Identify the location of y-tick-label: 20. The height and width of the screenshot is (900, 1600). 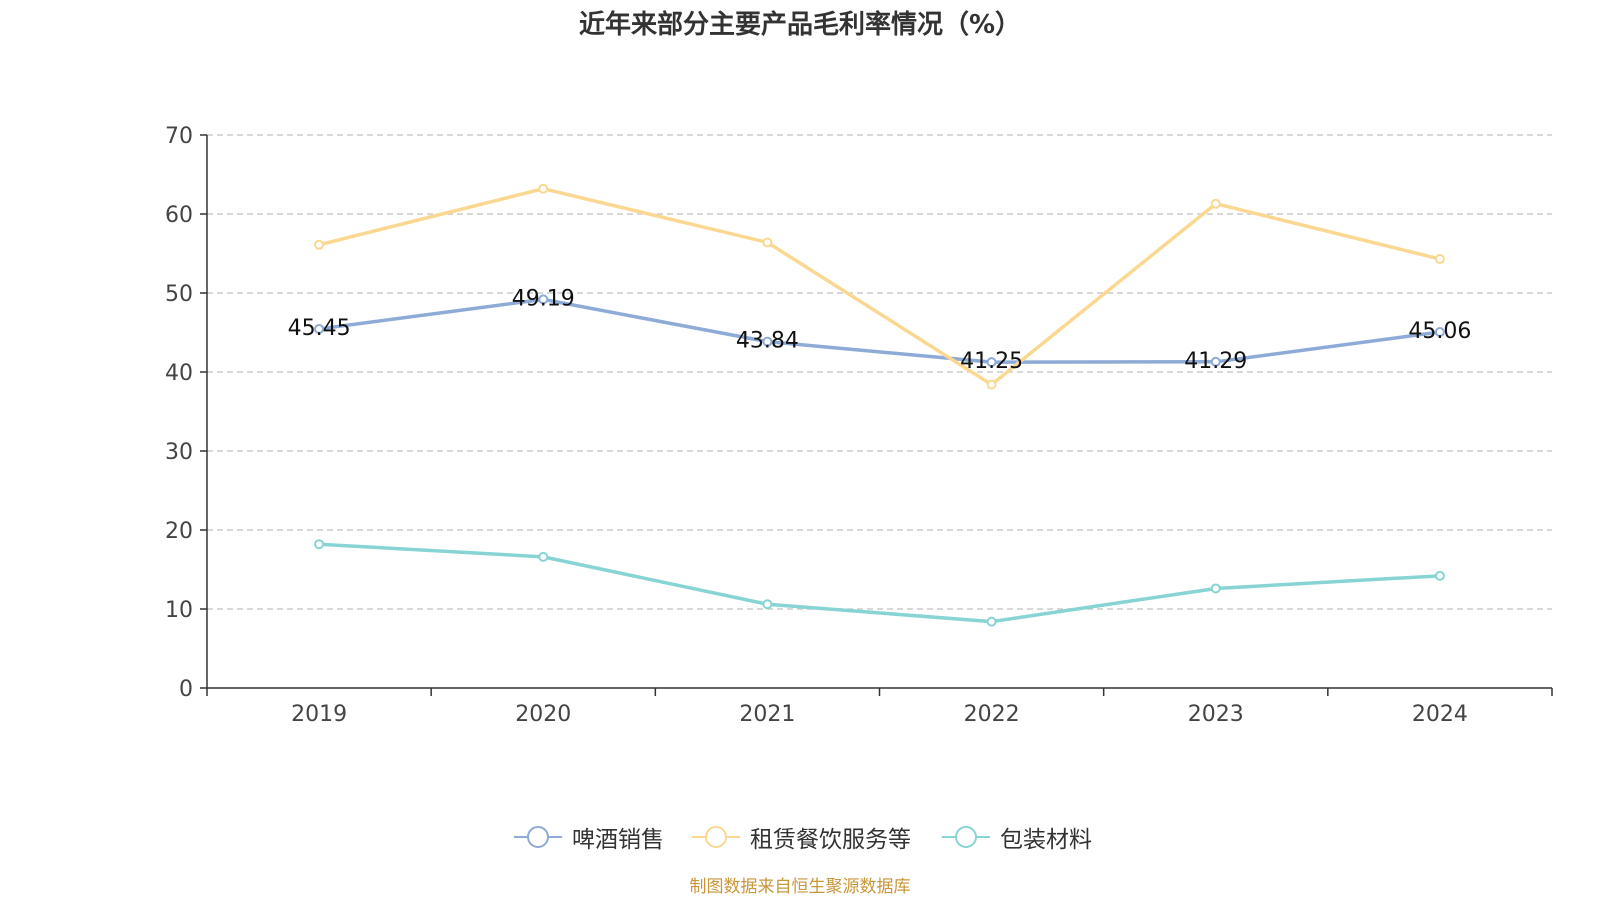
(179, 531).